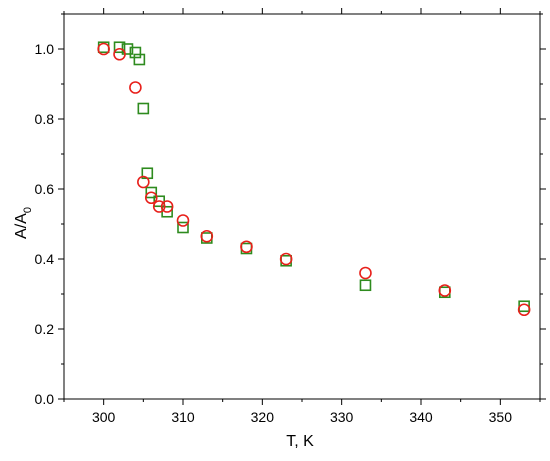 Image resolution: width=550 pixels, height=461 pixels. I want to click on y-tick-label: 1.0, so click(45, 49).